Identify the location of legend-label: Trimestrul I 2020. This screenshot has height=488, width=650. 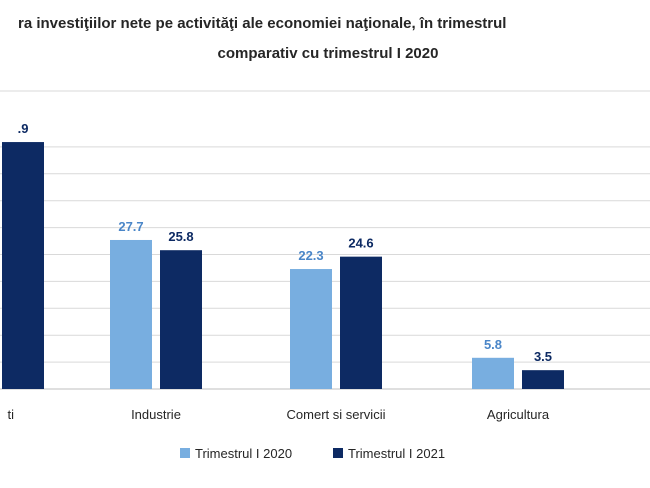
(243, 453).